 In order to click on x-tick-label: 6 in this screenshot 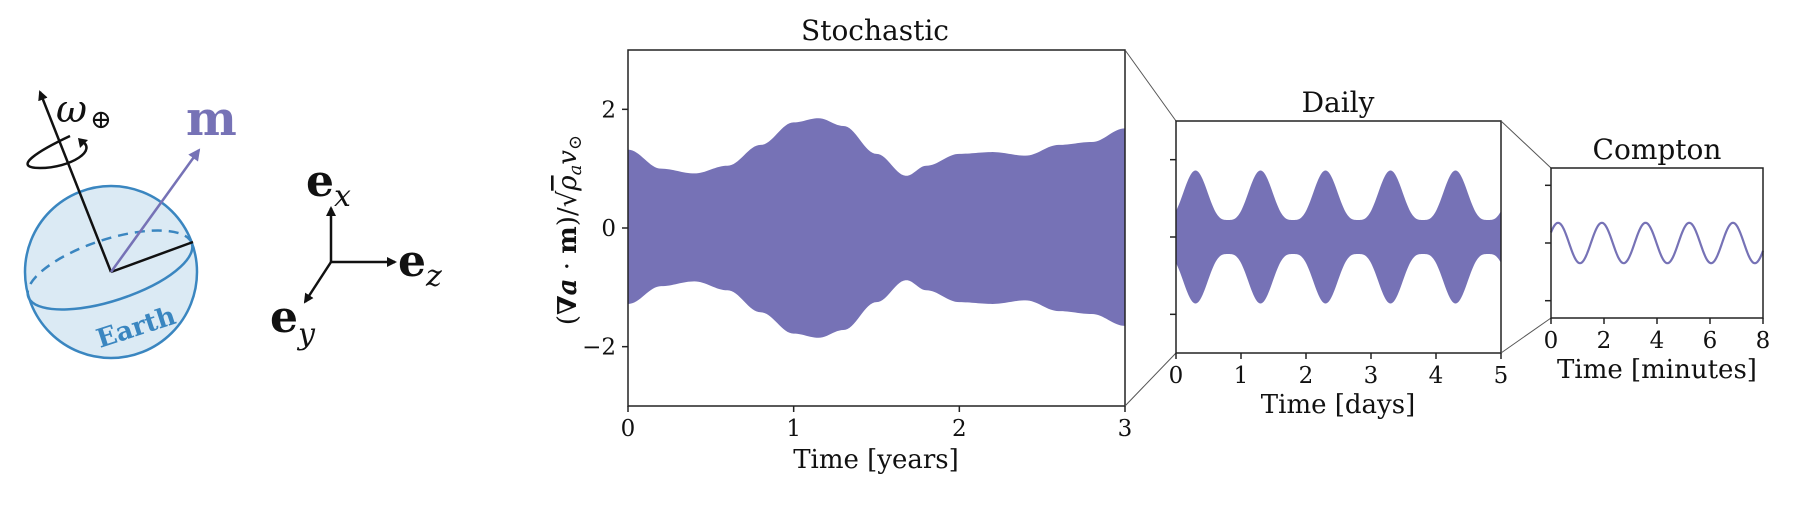, I will do `click(1710, 341)`.